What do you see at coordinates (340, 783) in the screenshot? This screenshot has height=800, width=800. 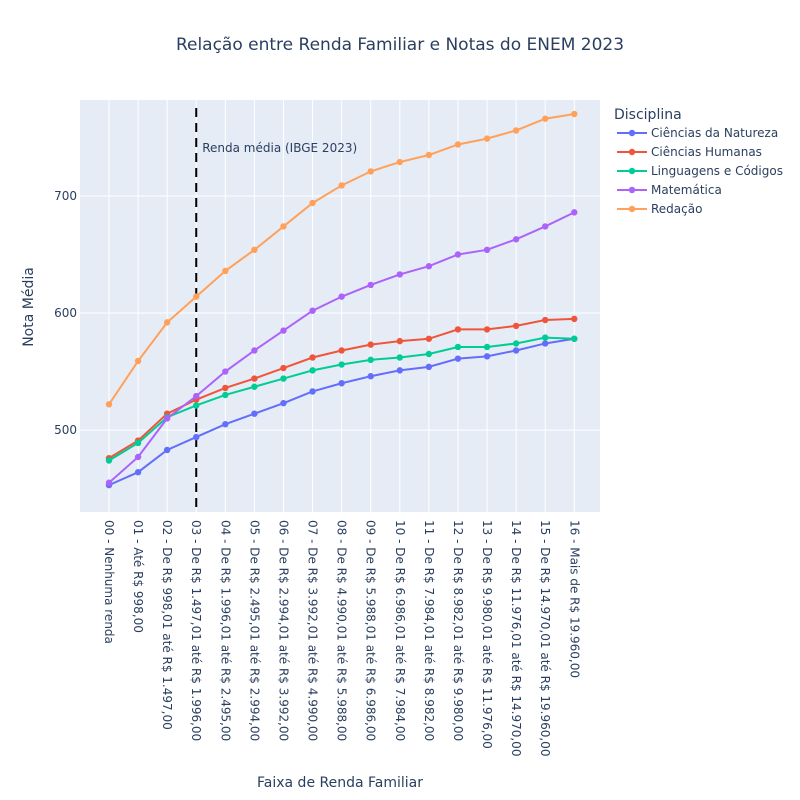 I see `x-axis-title: Faixa de Renda Familiar` at bounding box center [340, 783].